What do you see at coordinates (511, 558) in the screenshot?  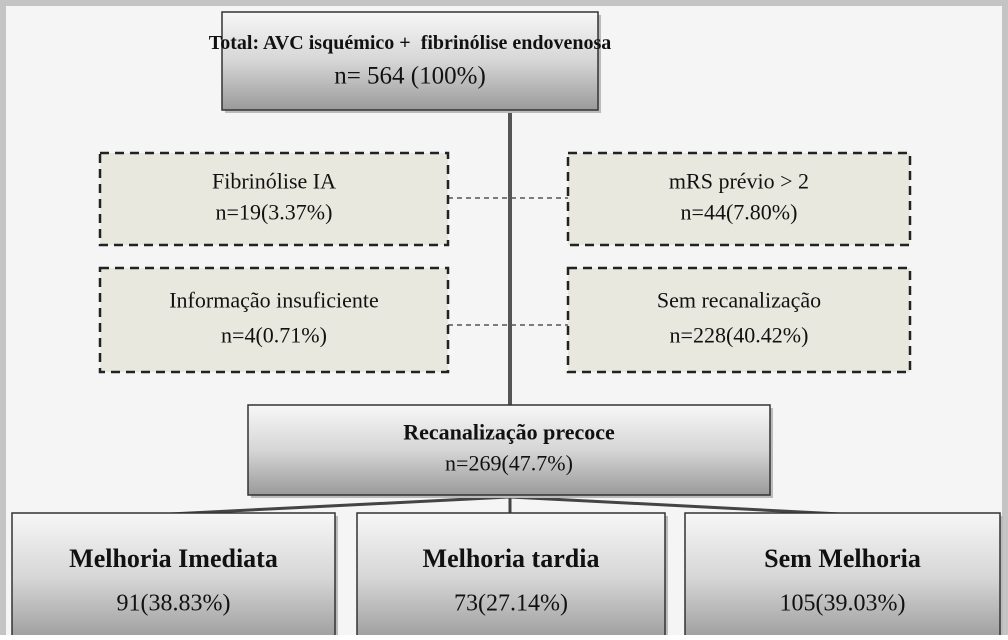 I see `node-label: Melhoria tardia` at bounding box center [511, 558].